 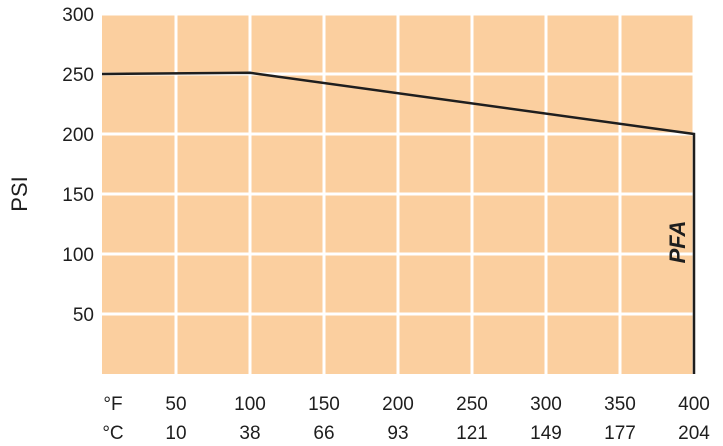 I want to click on x-tick-label-celsius: 204, so click(x=694, y=433).